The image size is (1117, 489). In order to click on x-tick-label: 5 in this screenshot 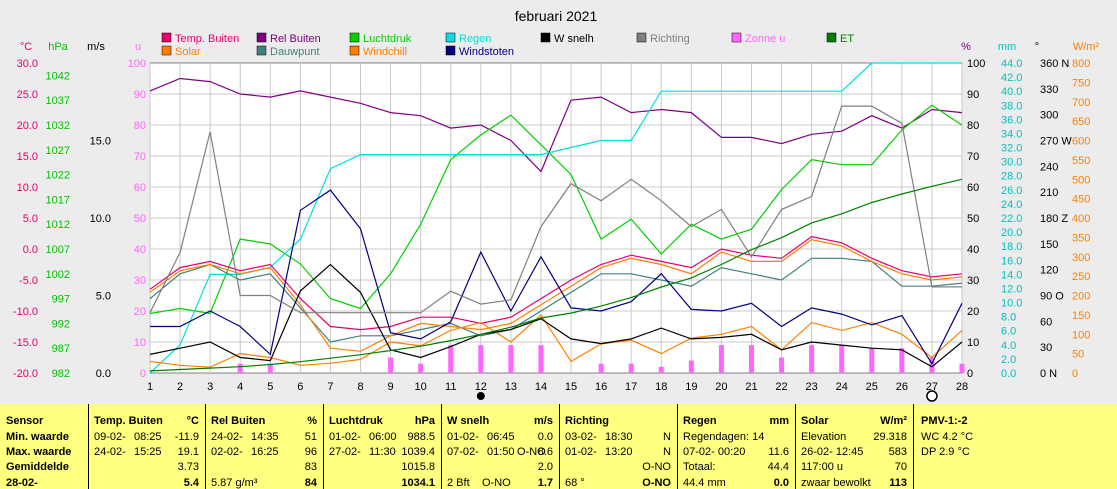, I will do `click(270, 387)`.